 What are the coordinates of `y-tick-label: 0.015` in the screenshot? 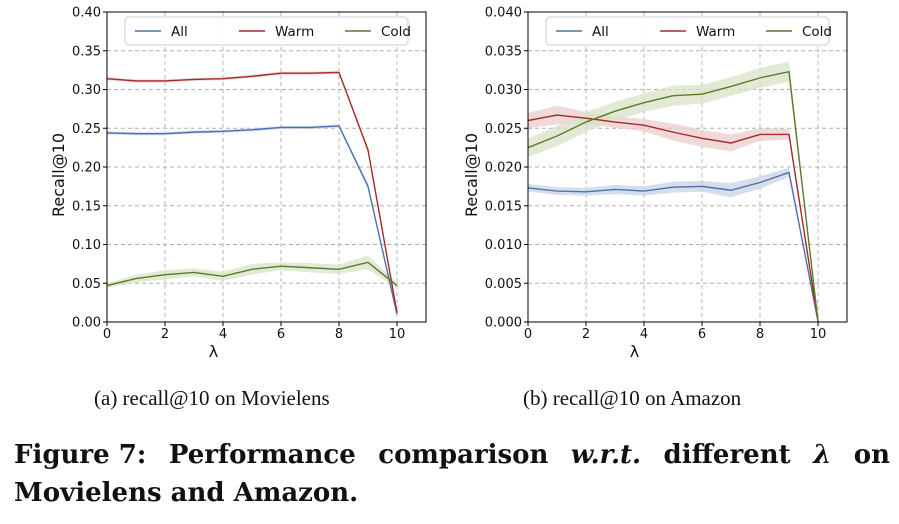 It's located at (503, 206).